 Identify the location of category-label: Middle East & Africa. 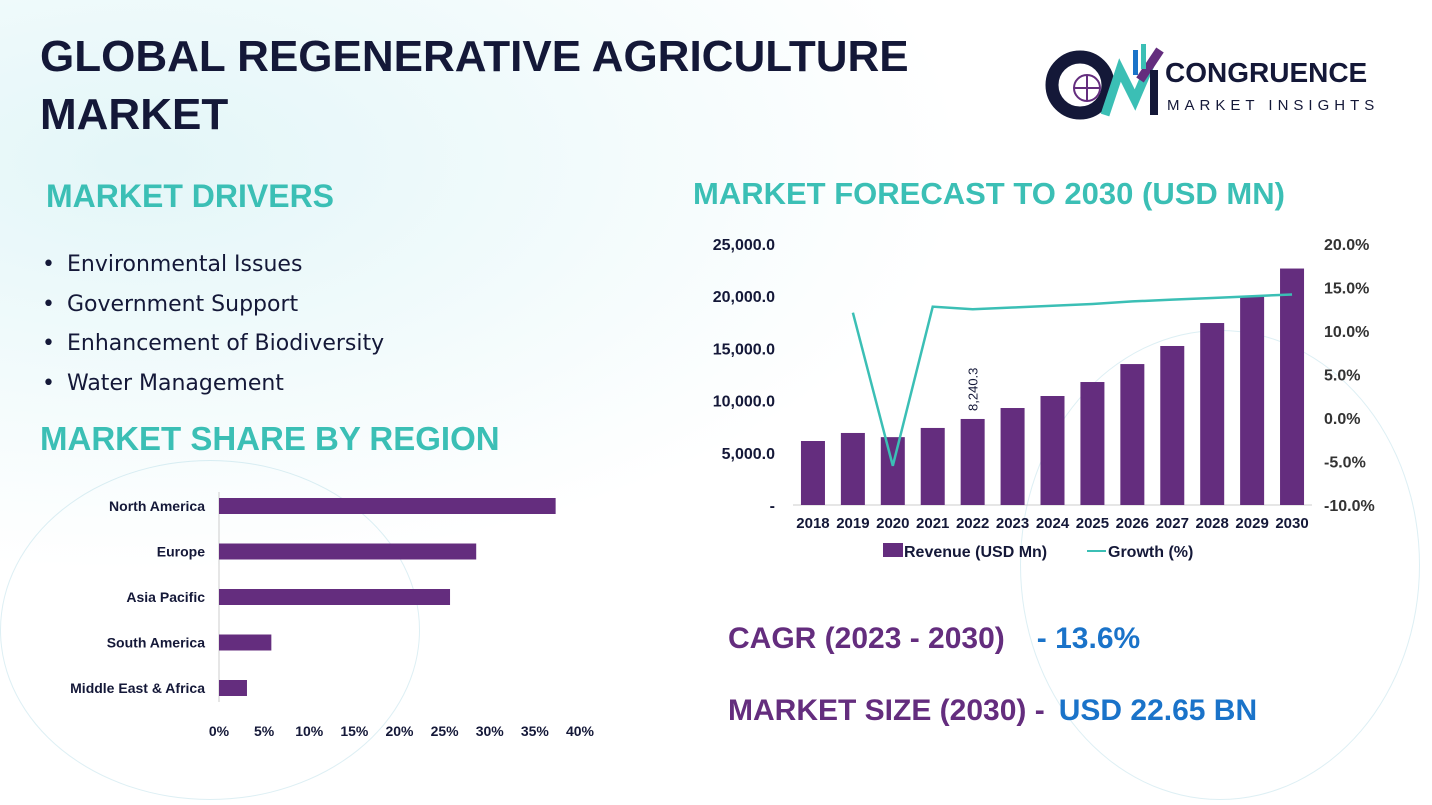
(137, 688).